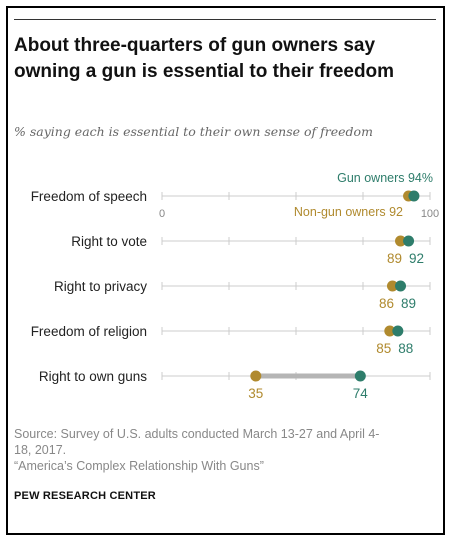 Image resolution: width=455 pixels, height=545 pixels. What do you see at coordinates (394, 258) in the screenshot?
I see `non-gun-owners-value: 89` at bounding box center [394, 258].